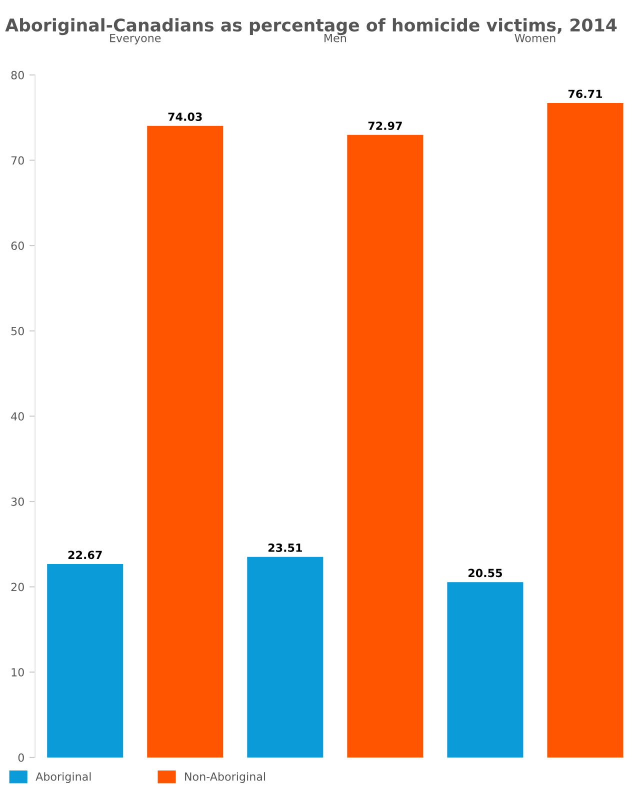 The image size is (638, 789). I want to click on y-tick-label: 80, so click(17, 75).